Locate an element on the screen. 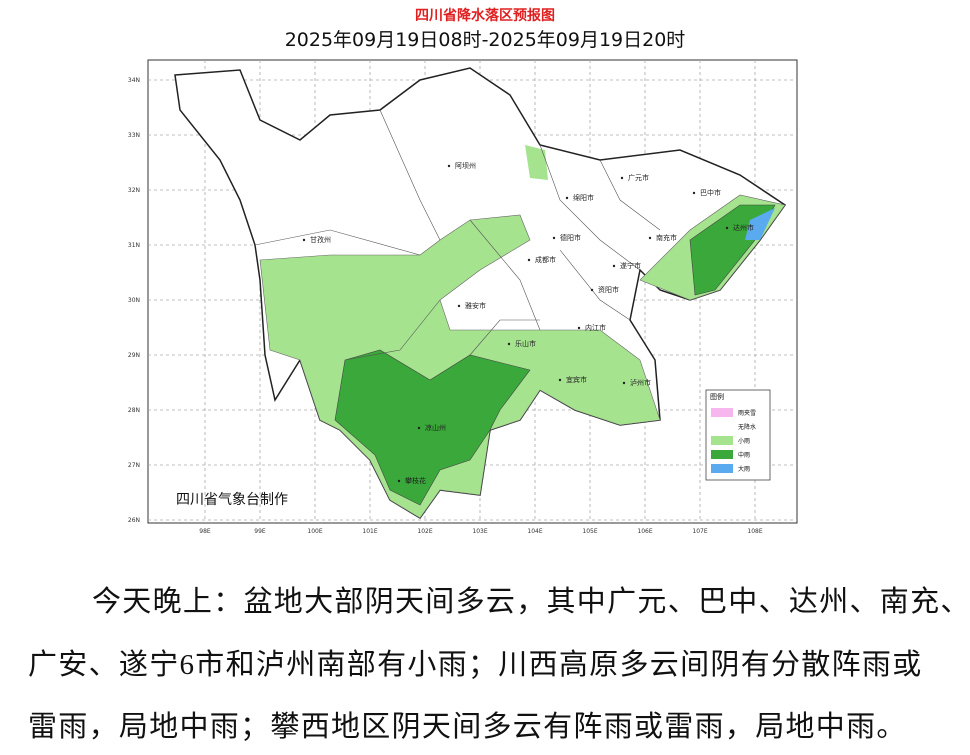 The width and height of the screenshot is (970, 755). y-axis-label: 29N is located at coordinates (134, 355).